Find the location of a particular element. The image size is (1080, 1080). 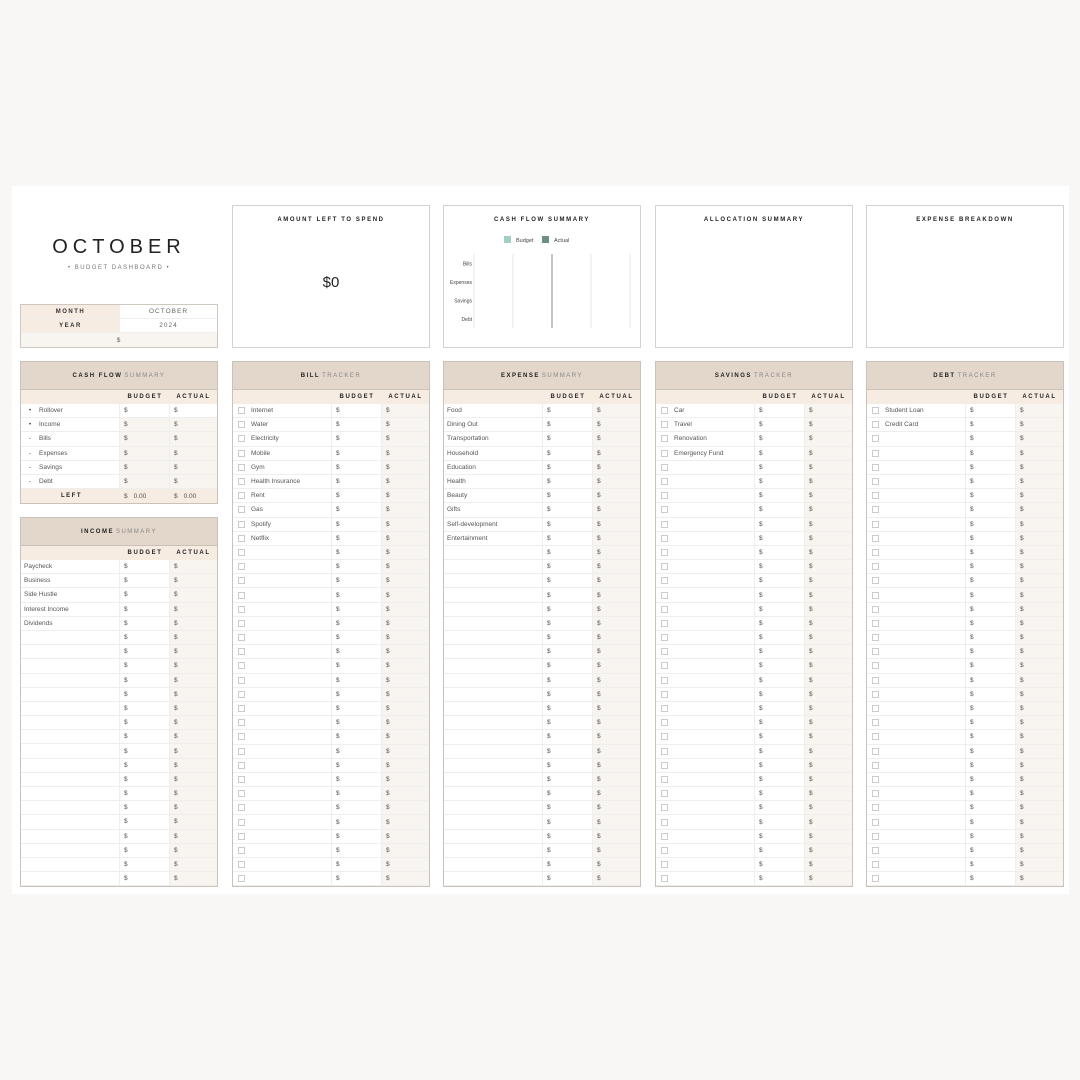

item-cell: Emergency Fund is located at coordinates (705, 453).